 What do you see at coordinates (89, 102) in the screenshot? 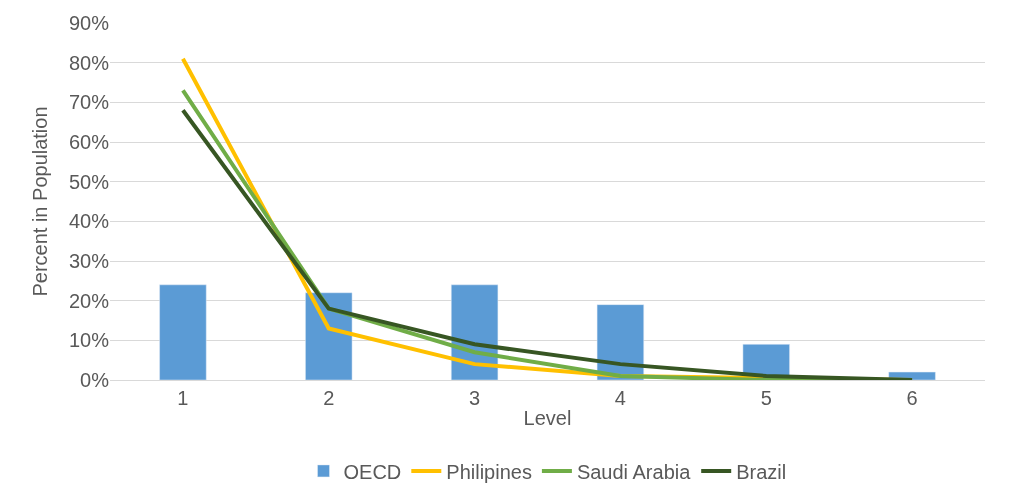
I see `y-tick-label: 70%` at bounding box center [89, 102].